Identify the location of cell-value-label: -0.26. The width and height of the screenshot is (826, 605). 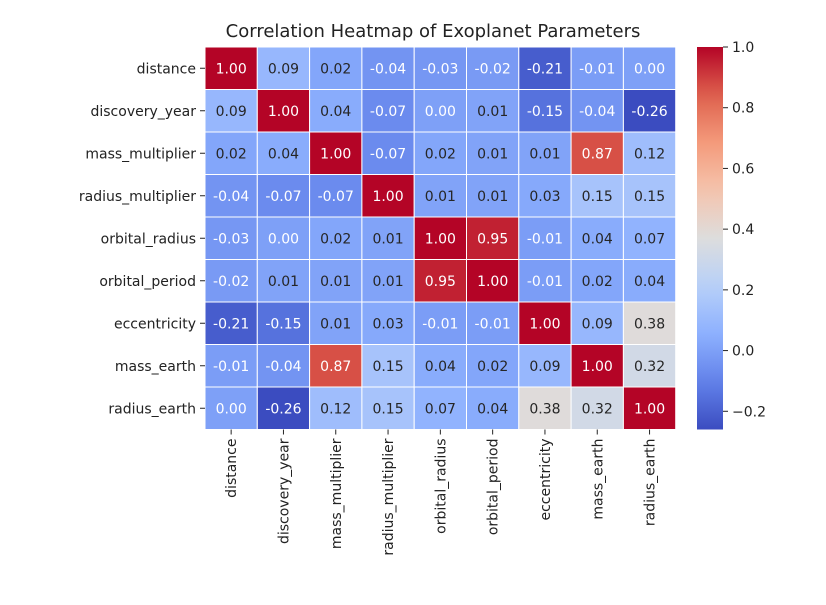
(283, 409).